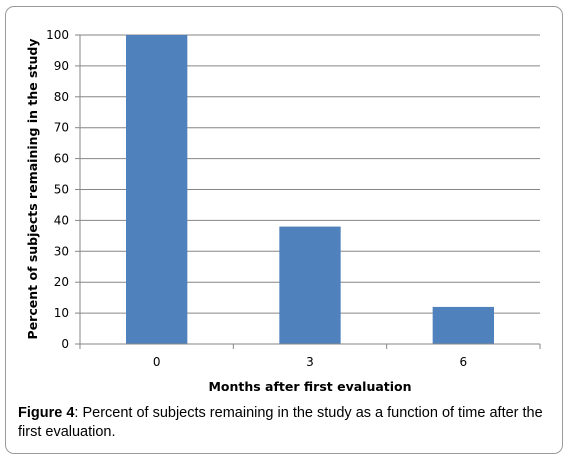  Describe the element at coordinates (61, 66) in the screenshot. I see `y-tick-label: 90` at that location.